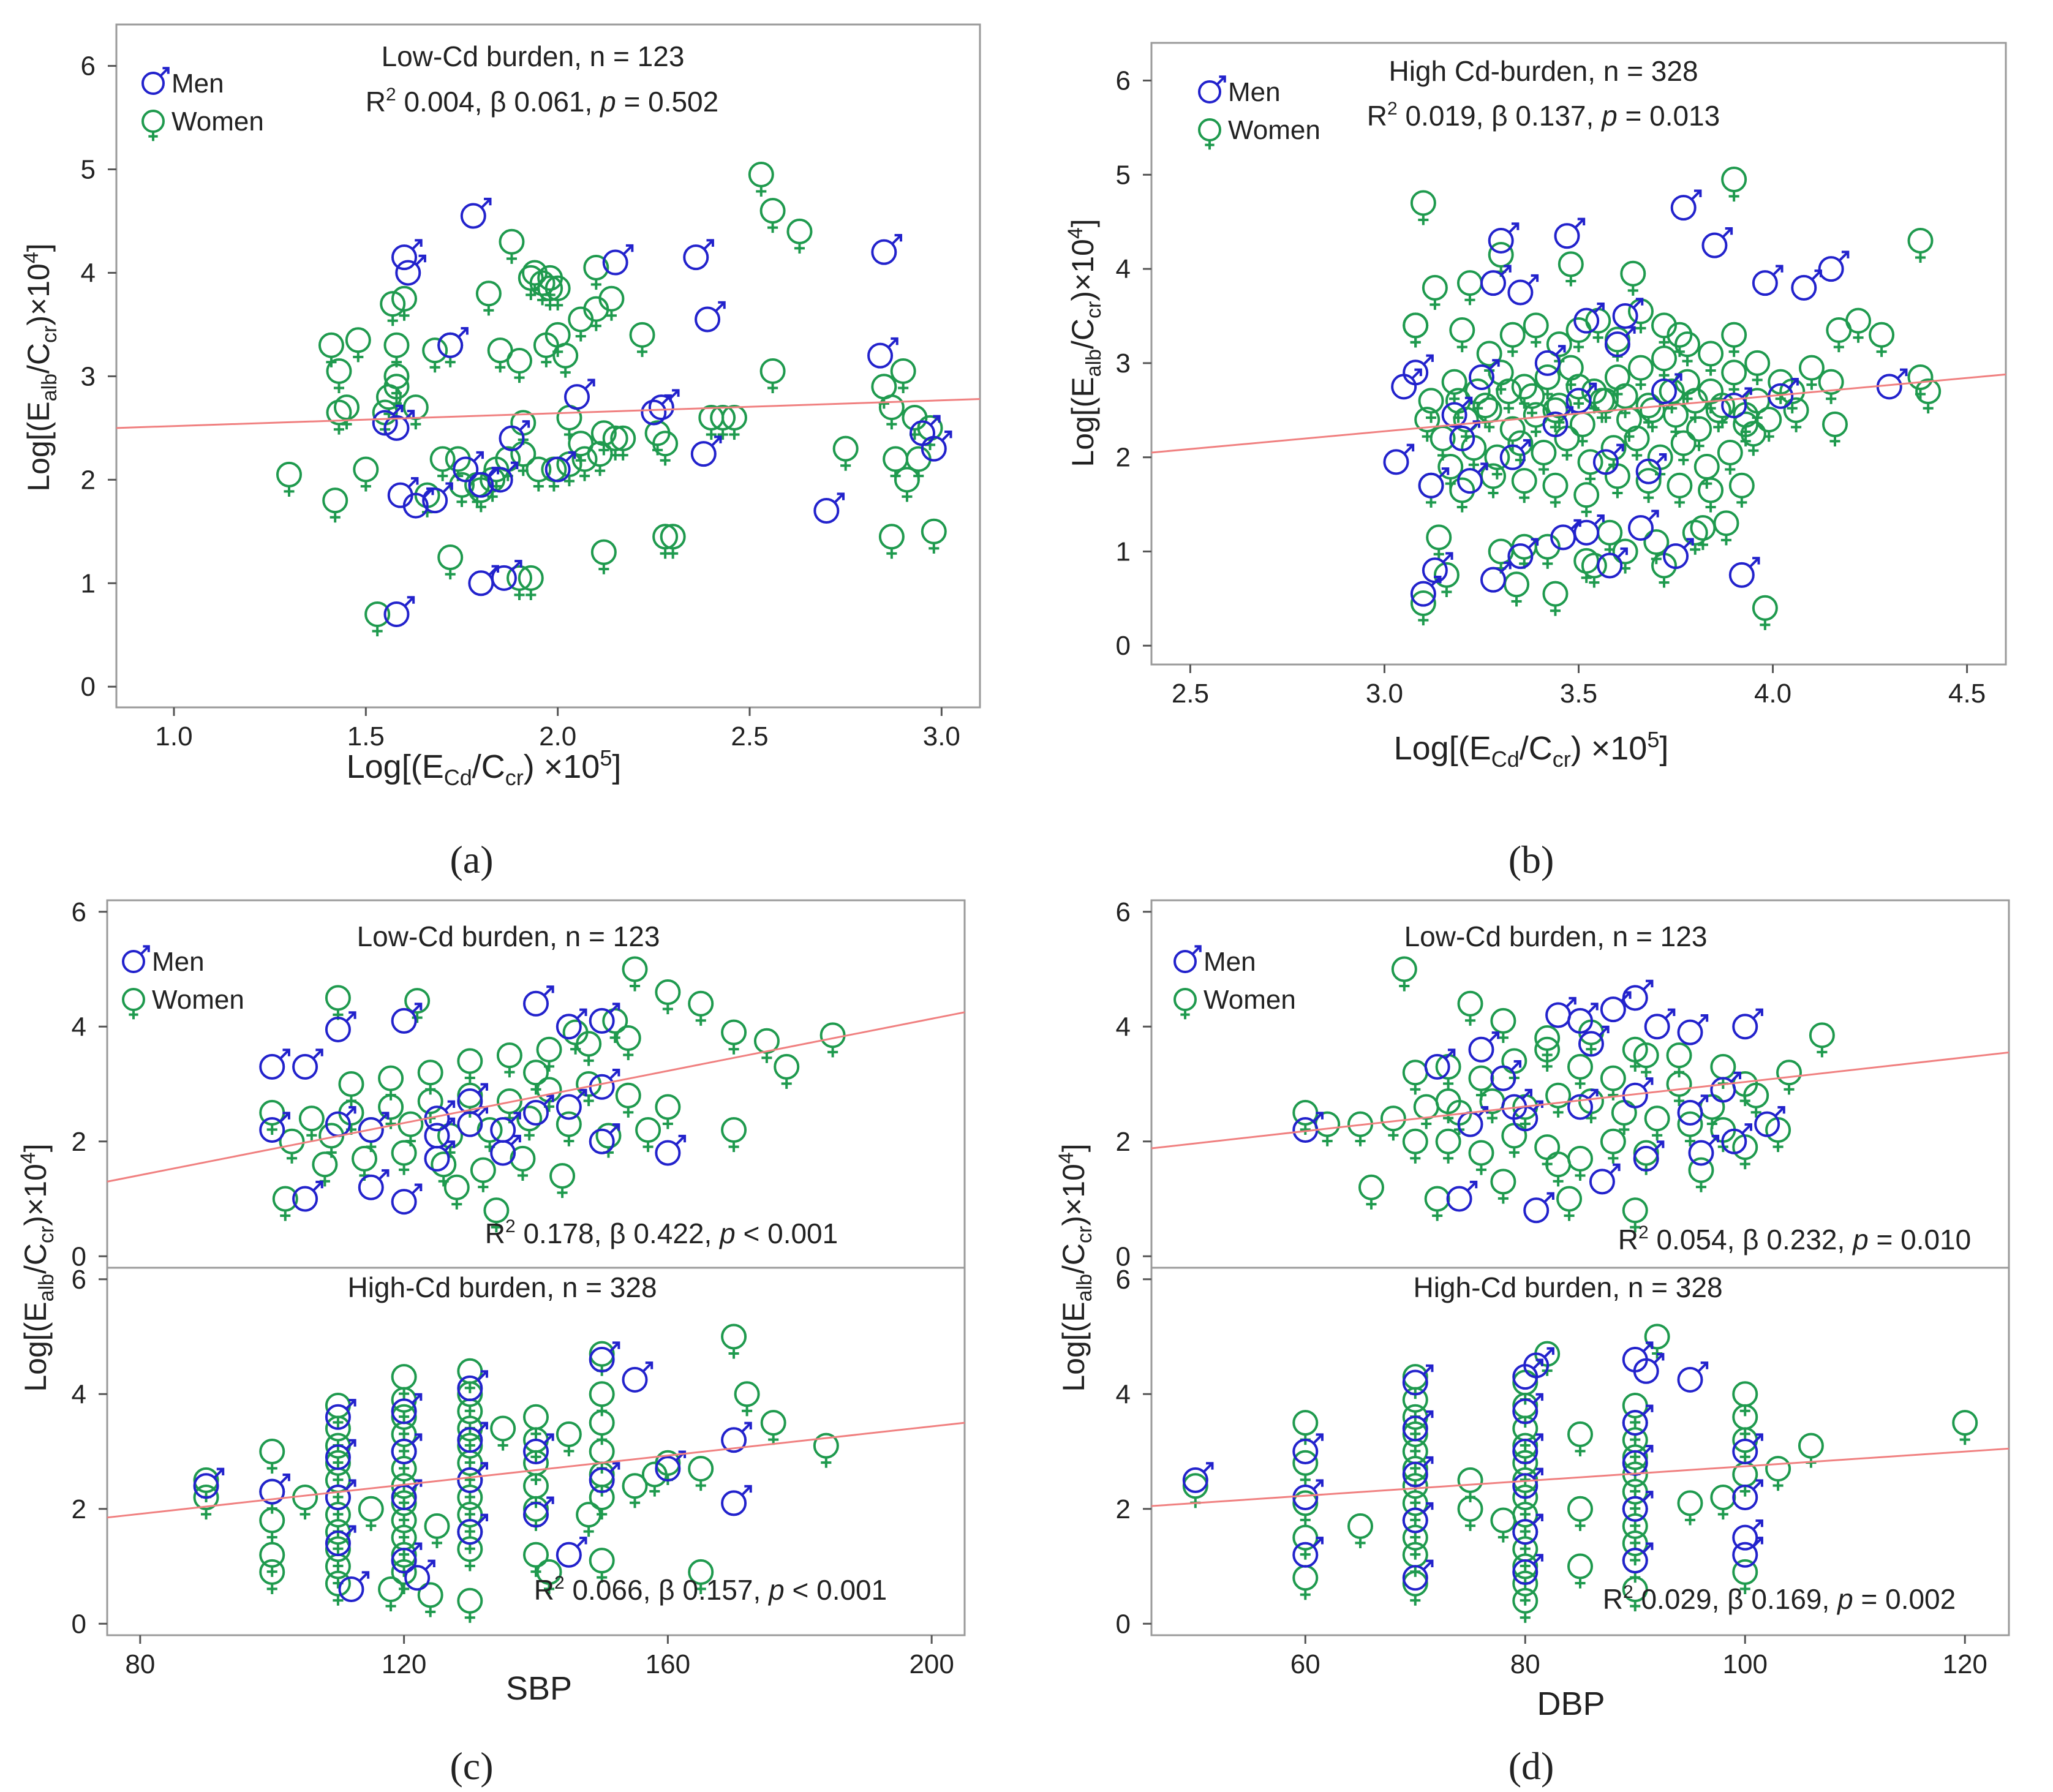  I want to click on plot-title: High-Cd burden, n = 328, so click(1567, 1287).